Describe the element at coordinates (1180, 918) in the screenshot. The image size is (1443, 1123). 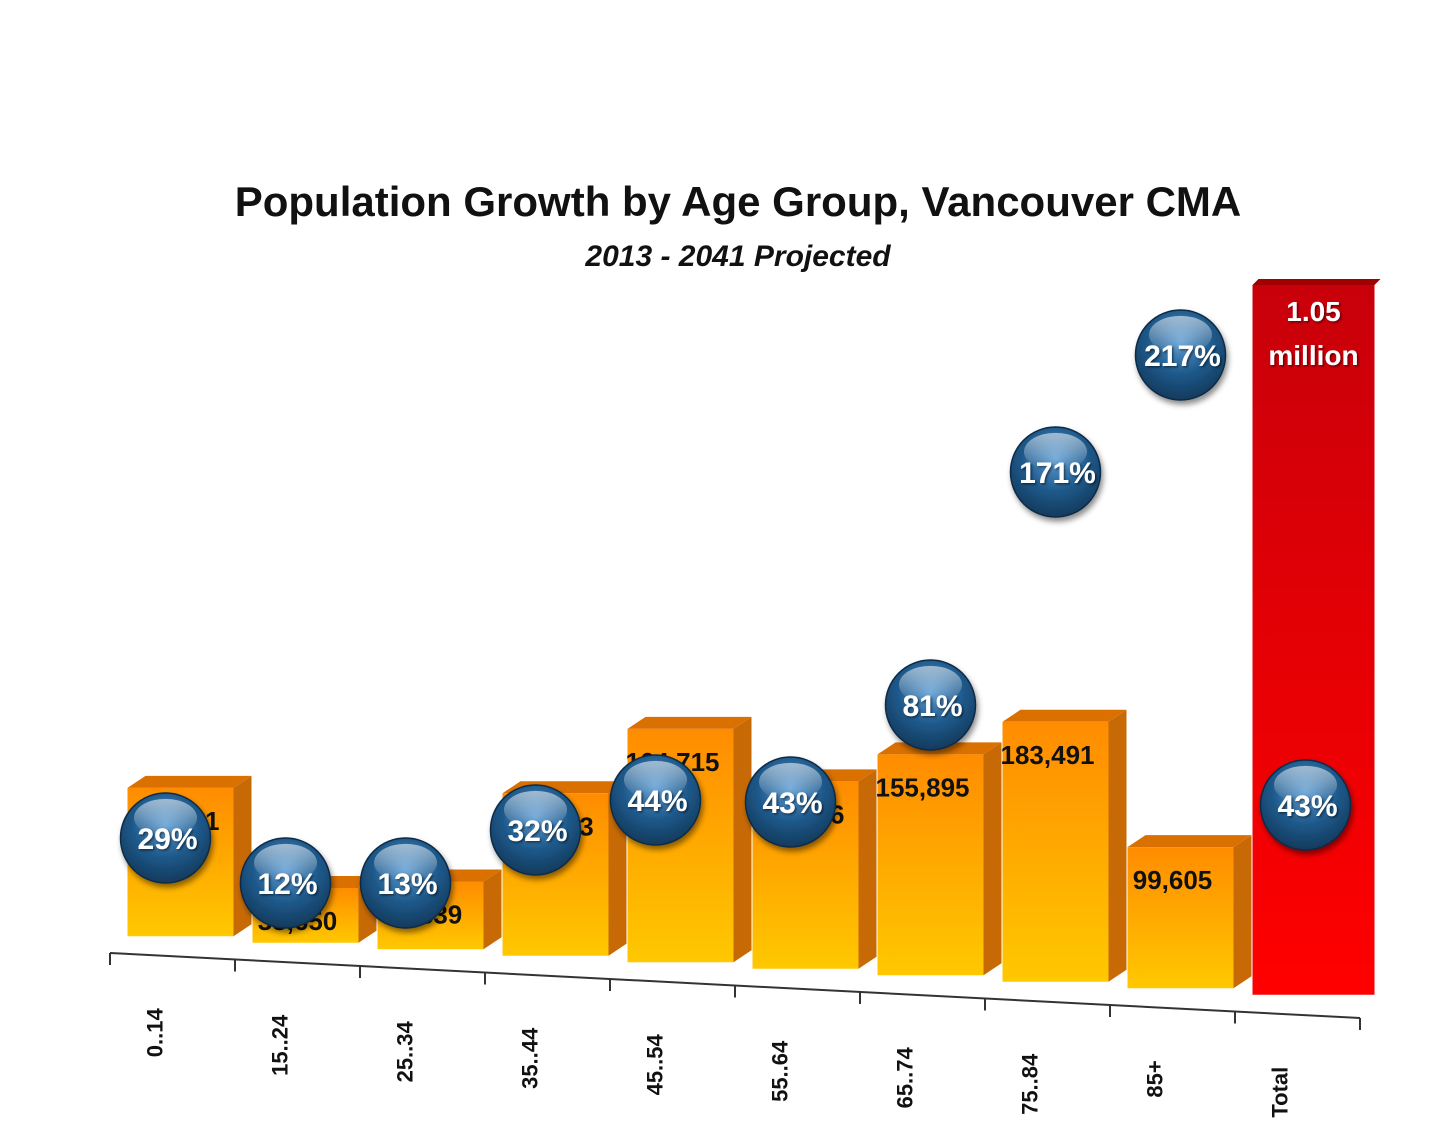
I see `bar-85plus` at that location.